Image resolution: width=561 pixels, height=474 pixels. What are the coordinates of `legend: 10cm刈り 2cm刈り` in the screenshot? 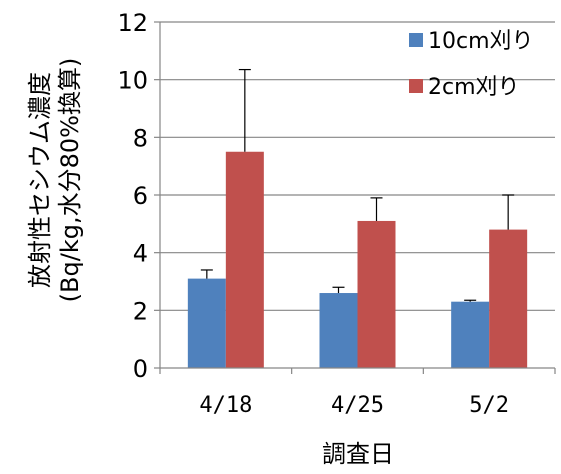 It's located at (471, 64).